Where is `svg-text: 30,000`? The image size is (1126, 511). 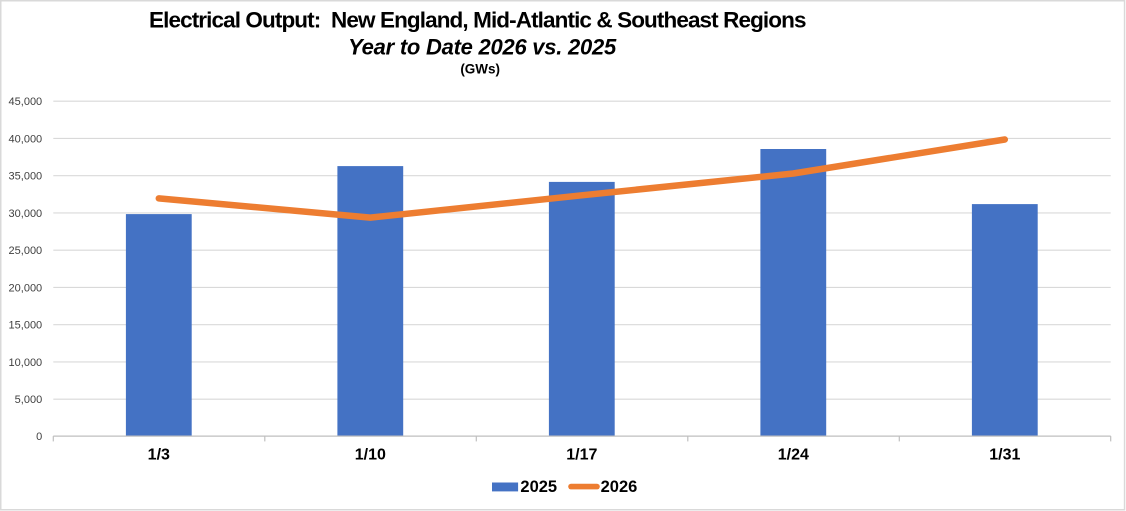
svg-text: 30,000 is located at coordinates (26, 214).